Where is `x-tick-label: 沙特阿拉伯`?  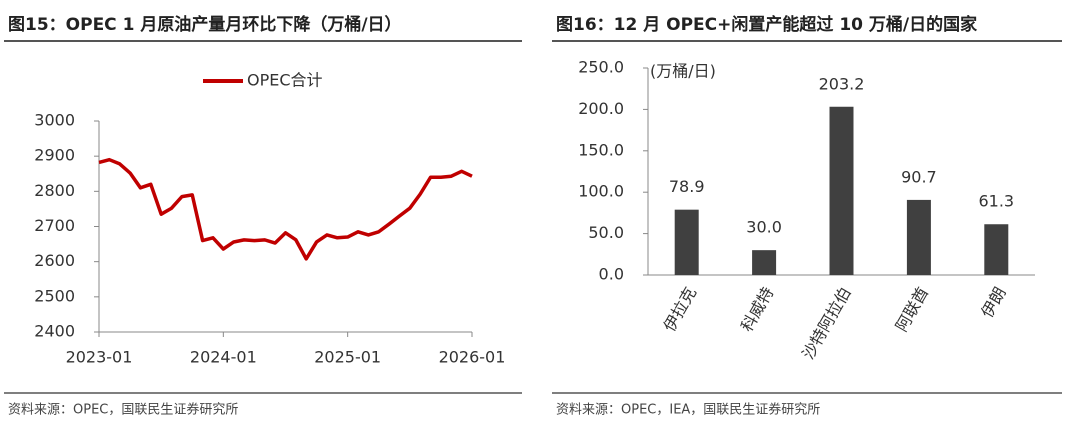 x-tick-label: 沙特阿拉伯 is located at coordinates (826, 323).